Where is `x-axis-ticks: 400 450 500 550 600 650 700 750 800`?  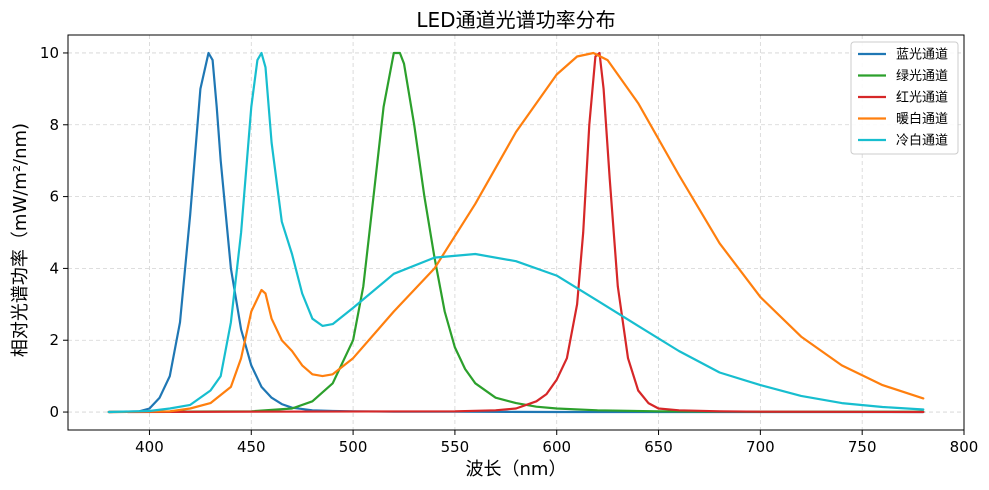 x-axis-ticks: 400 450 500 550 600 650 700 750 800 is located at coordinates (556, 443).